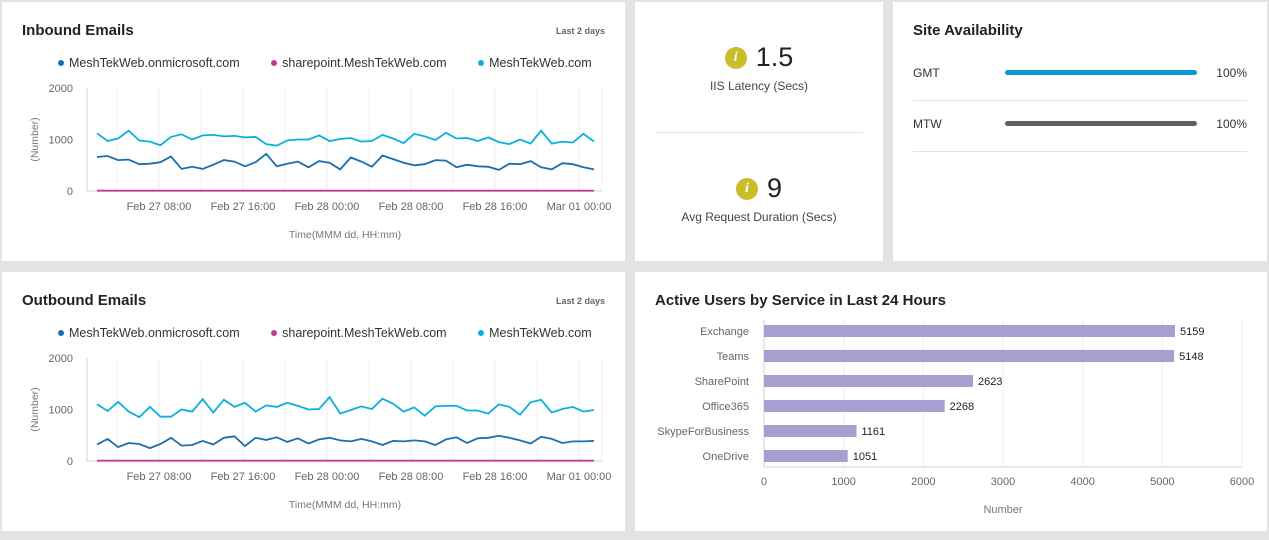 This screenshot has width=1269, height=540. I want to click on site-row-mtw: MTW 100%, so click(1080, 126).